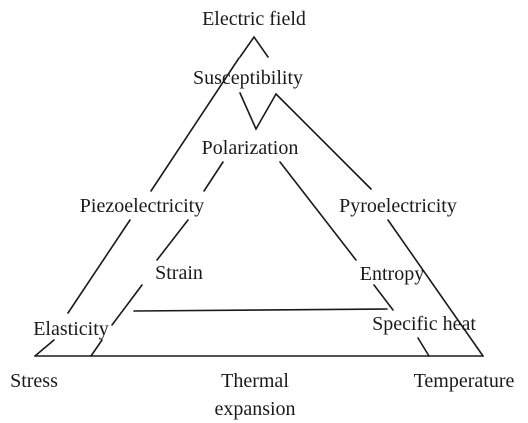 The width and height of the screenshot is (528, 423). I want to click on label-piezoelectricity: Piezoelectricity, so click(142, 206).